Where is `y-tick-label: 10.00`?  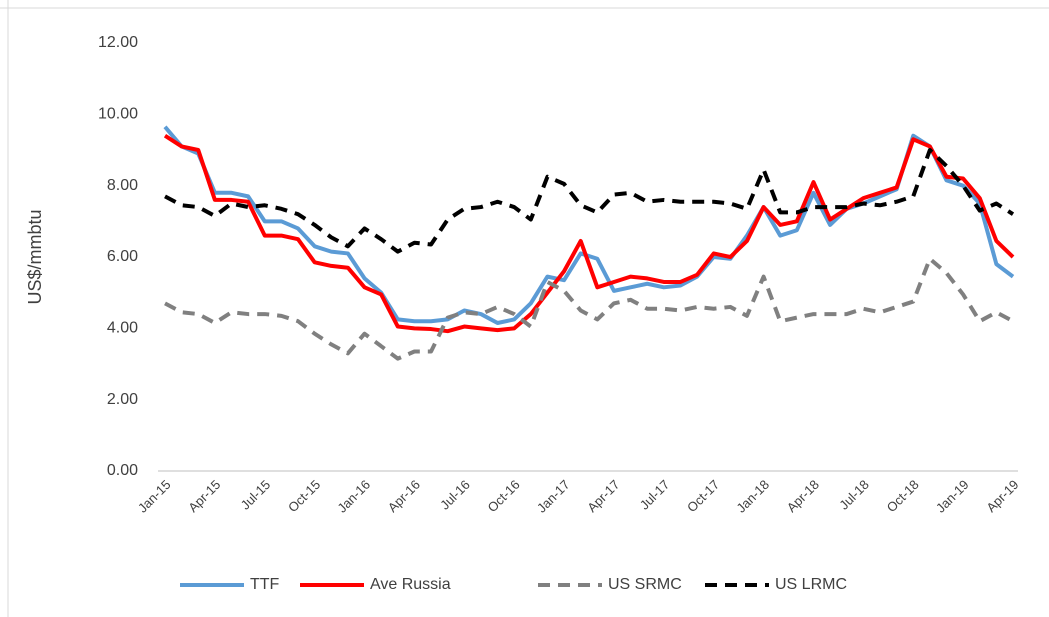 y-tick-label: 10.00 is located at coordinates (118, 114).